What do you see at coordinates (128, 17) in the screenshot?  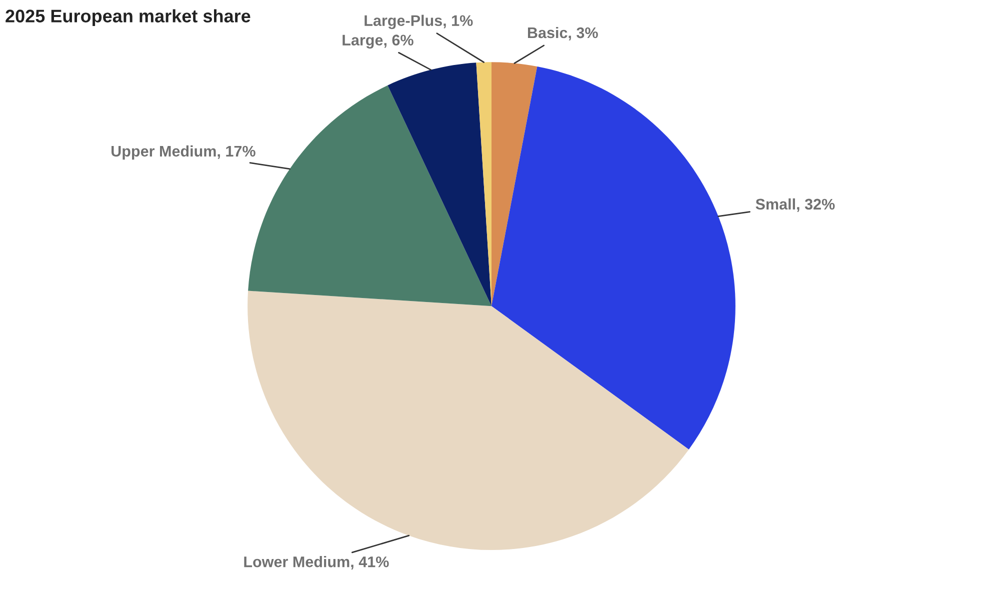 I see `chart-title: 2025 European market share` at bounding box center [128, 17].